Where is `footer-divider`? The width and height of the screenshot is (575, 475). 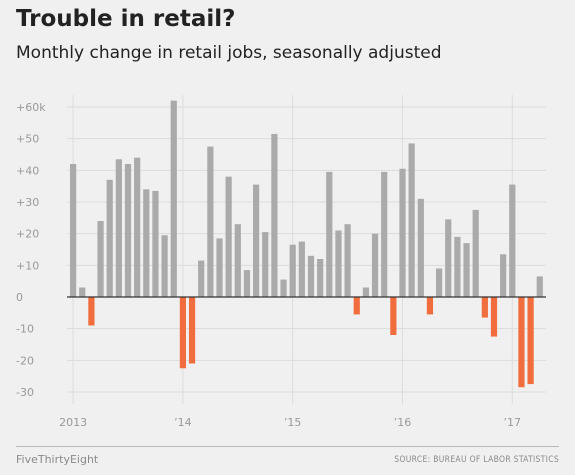 footer-divider is located at coordinates (287, 446).